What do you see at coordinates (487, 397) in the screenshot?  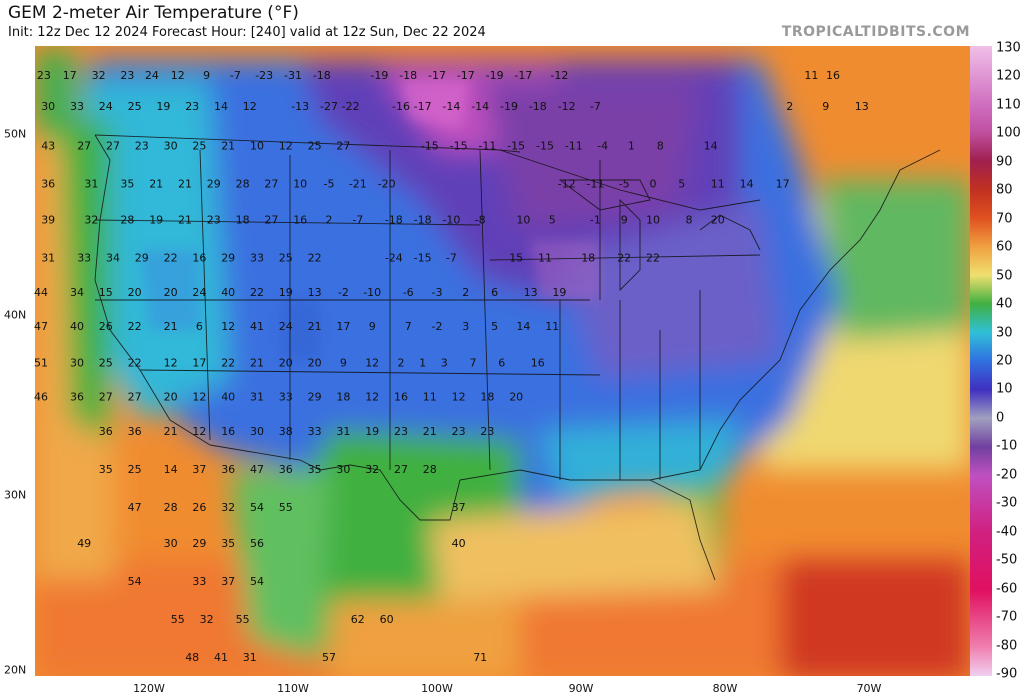 I see `temperature-value: 18` at bounding box center [487, 397].